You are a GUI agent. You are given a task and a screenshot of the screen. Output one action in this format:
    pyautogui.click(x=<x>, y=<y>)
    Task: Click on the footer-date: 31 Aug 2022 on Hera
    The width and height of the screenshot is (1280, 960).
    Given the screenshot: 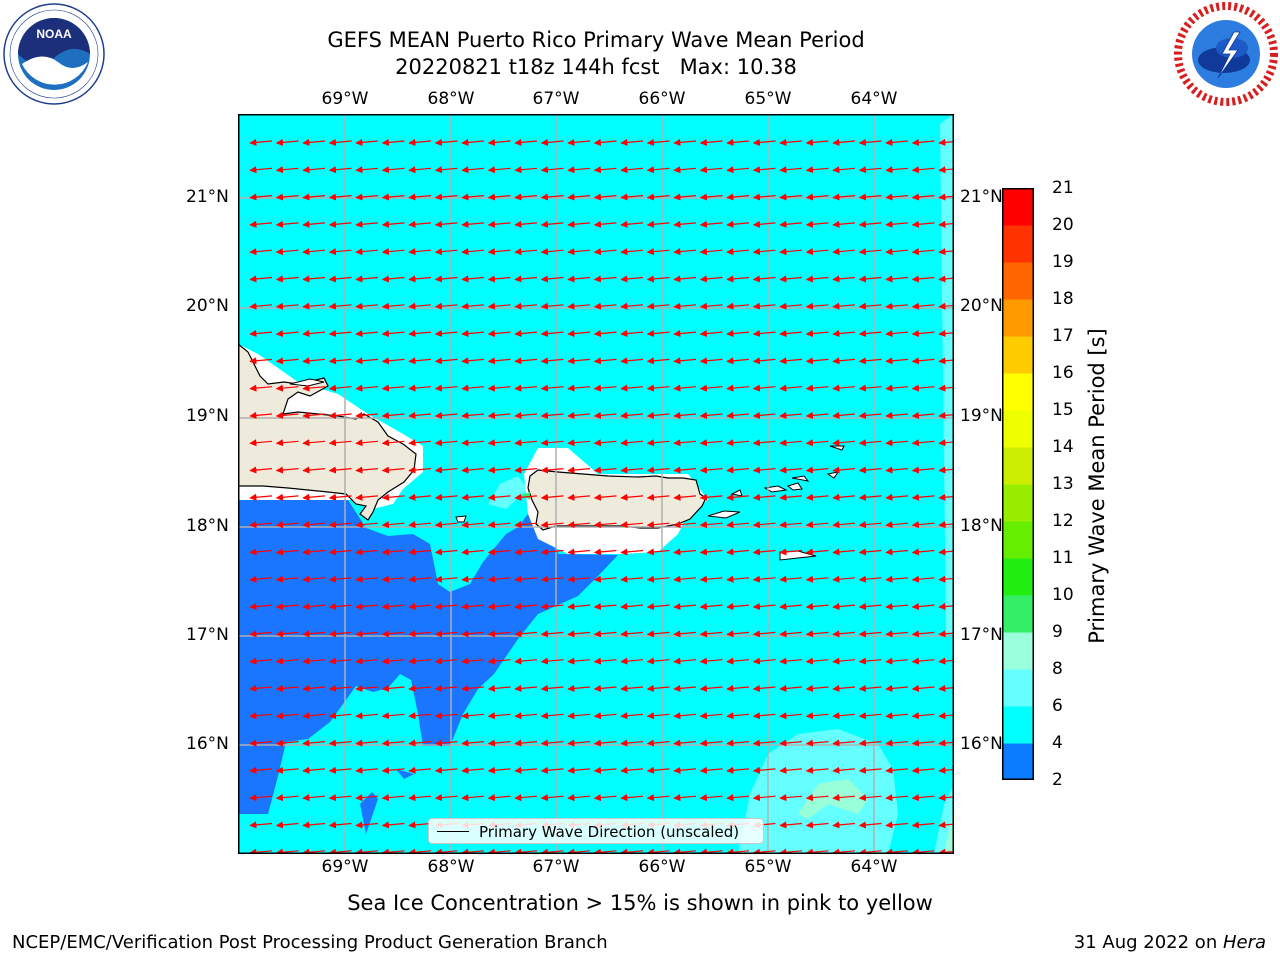 What is the action you would take?
    pyautogui.click(x=1170, y=942)
    